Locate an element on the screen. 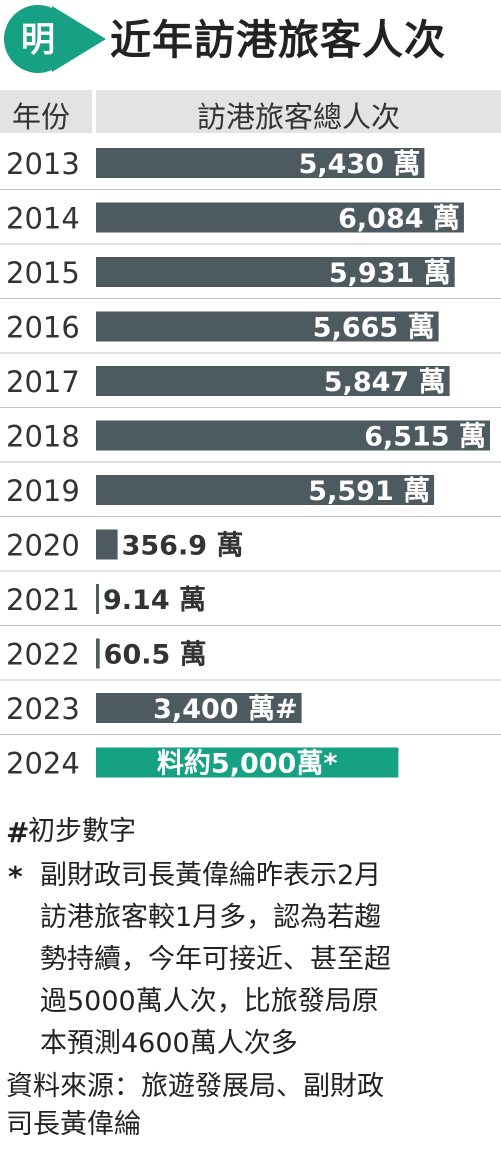 The height and width of the screenshot is (1160, 501). header: 明 近年訪港旅客人次 is located at coordinates (250, 40).